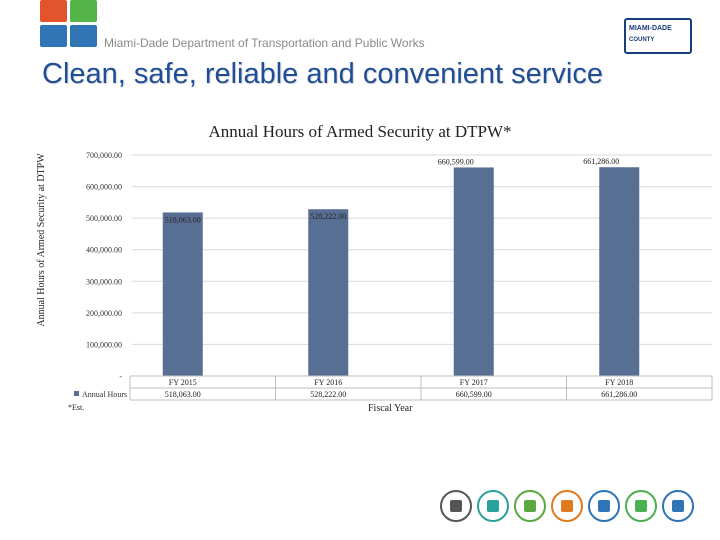 The image size is (720, 540). I want to click on miami-dade-county-logo: MIAMI-DADE COUNTY, so click(658, 36).